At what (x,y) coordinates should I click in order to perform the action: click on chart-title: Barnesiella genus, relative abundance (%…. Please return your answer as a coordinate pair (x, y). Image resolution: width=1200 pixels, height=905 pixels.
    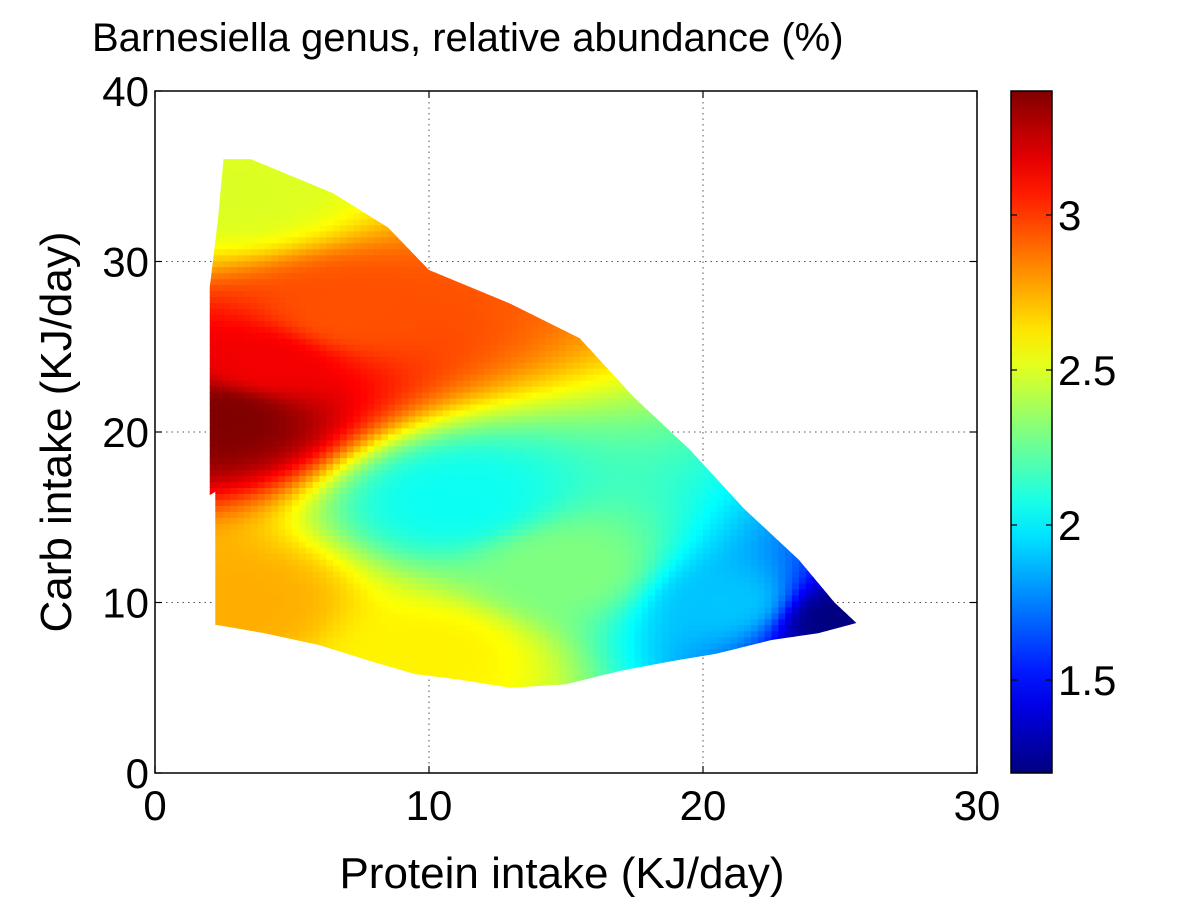
    Looking at the image, I should click on (468, 38).